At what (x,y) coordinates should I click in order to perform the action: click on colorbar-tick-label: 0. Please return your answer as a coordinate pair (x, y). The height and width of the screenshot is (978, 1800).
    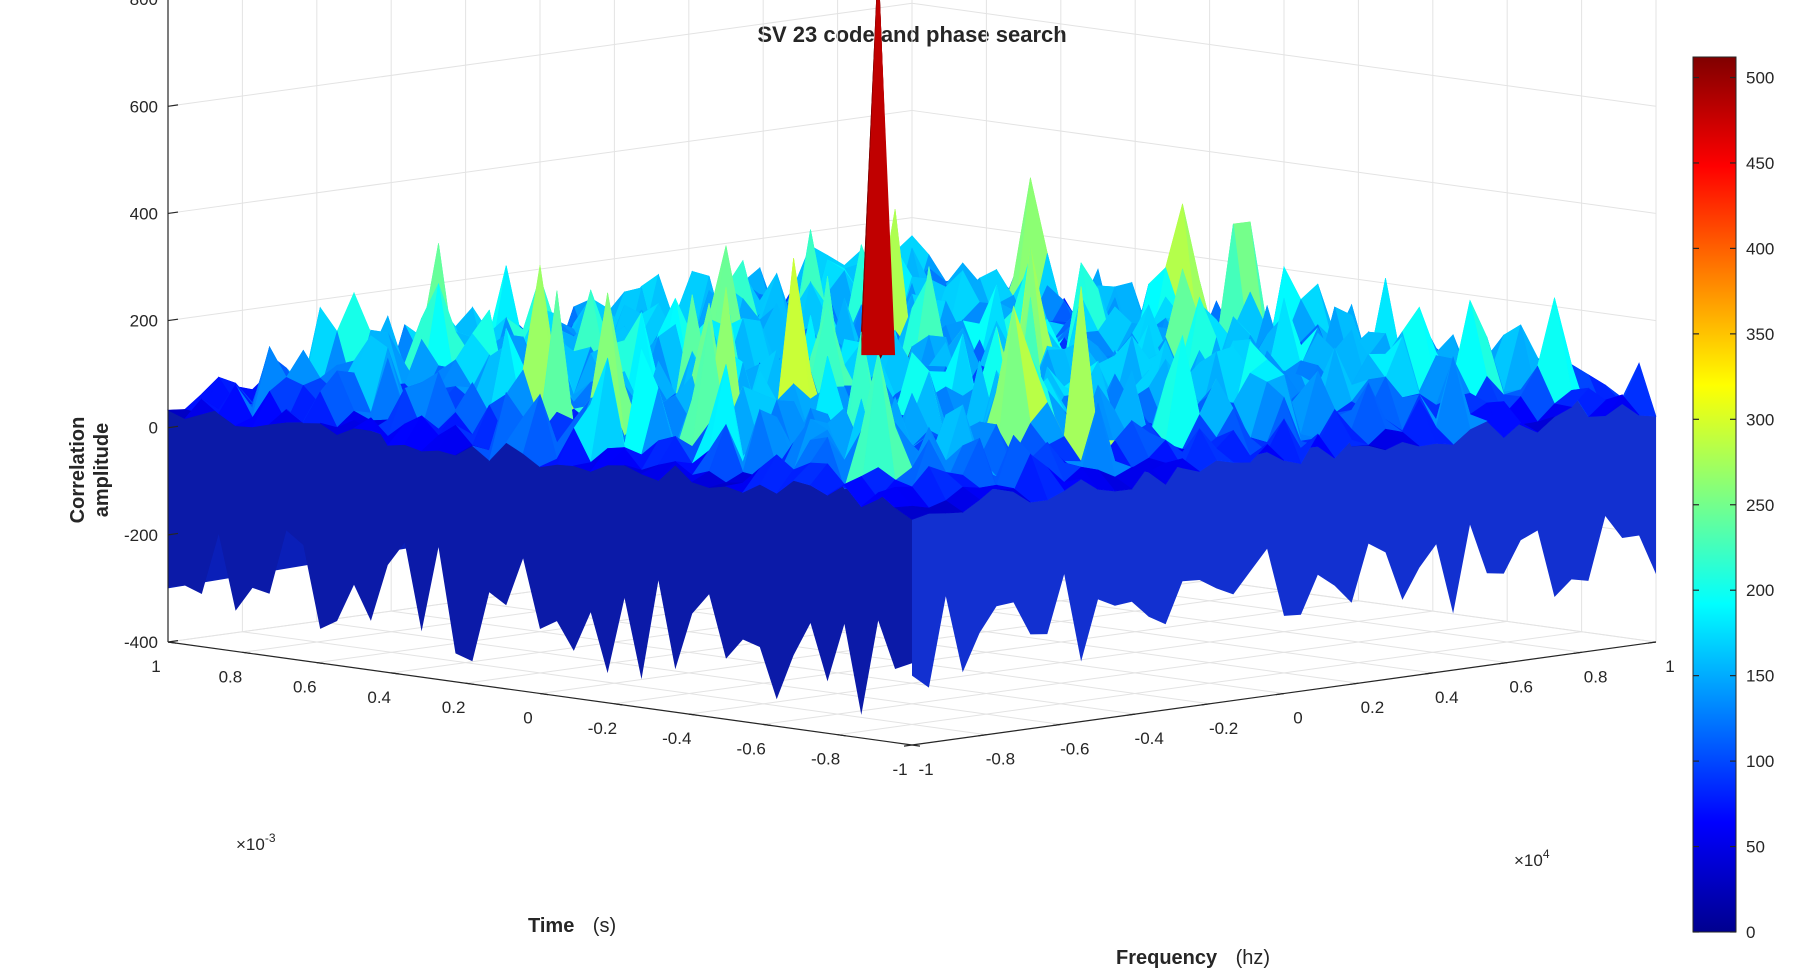
    Looking at the image, I should click on (1750, 932).